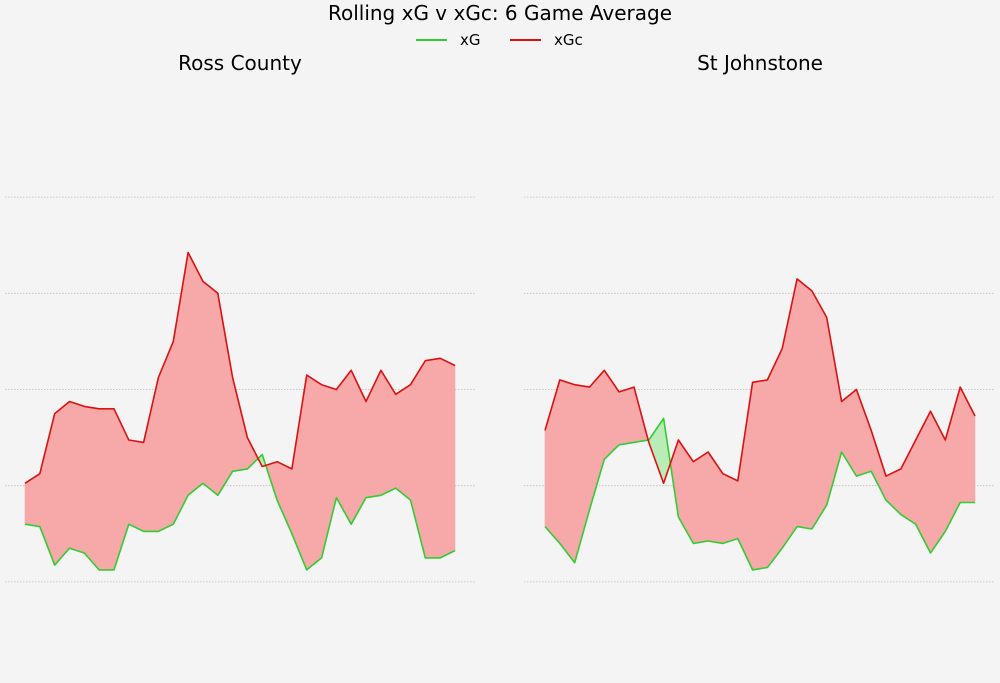  I want to click on legend-label-xg: xG, so click(470, 40).